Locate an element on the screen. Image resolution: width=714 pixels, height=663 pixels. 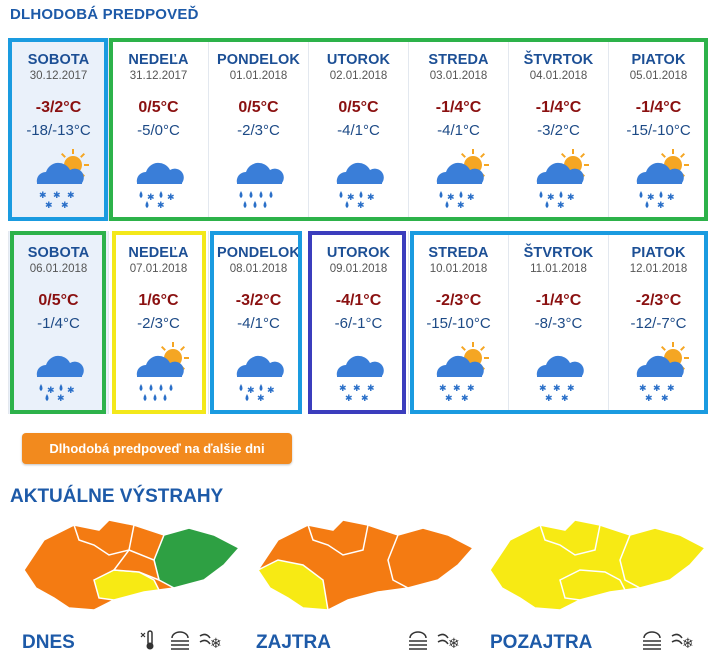
day-date: 31.12.2017 is located at coordinates (158, 76).